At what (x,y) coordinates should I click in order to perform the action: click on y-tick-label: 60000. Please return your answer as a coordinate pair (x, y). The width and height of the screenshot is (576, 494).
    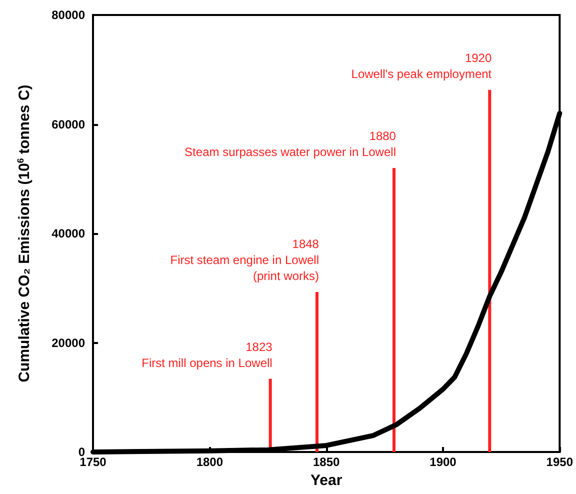
    Looking at the image, I should click on (69, 124).